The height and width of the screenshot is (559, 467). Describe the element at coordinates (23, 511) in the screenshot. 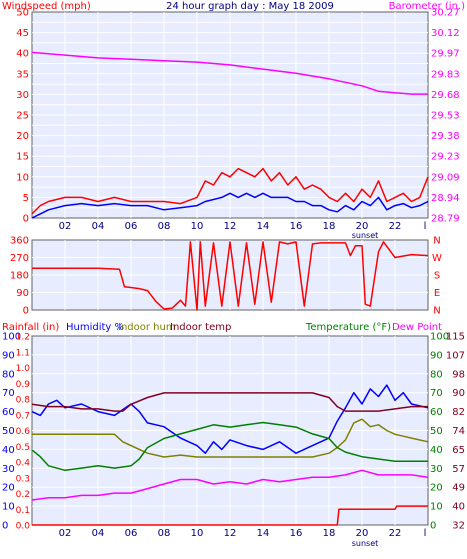

I see `rainfall-tick-label: 0.1` at that location.